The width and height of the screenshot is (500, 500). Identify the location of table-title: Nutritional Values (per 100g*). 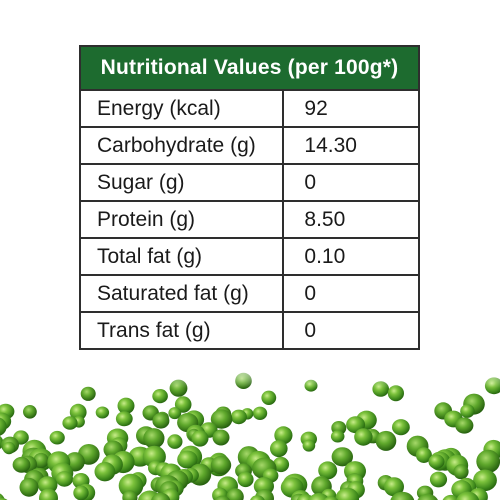
(249, 68).